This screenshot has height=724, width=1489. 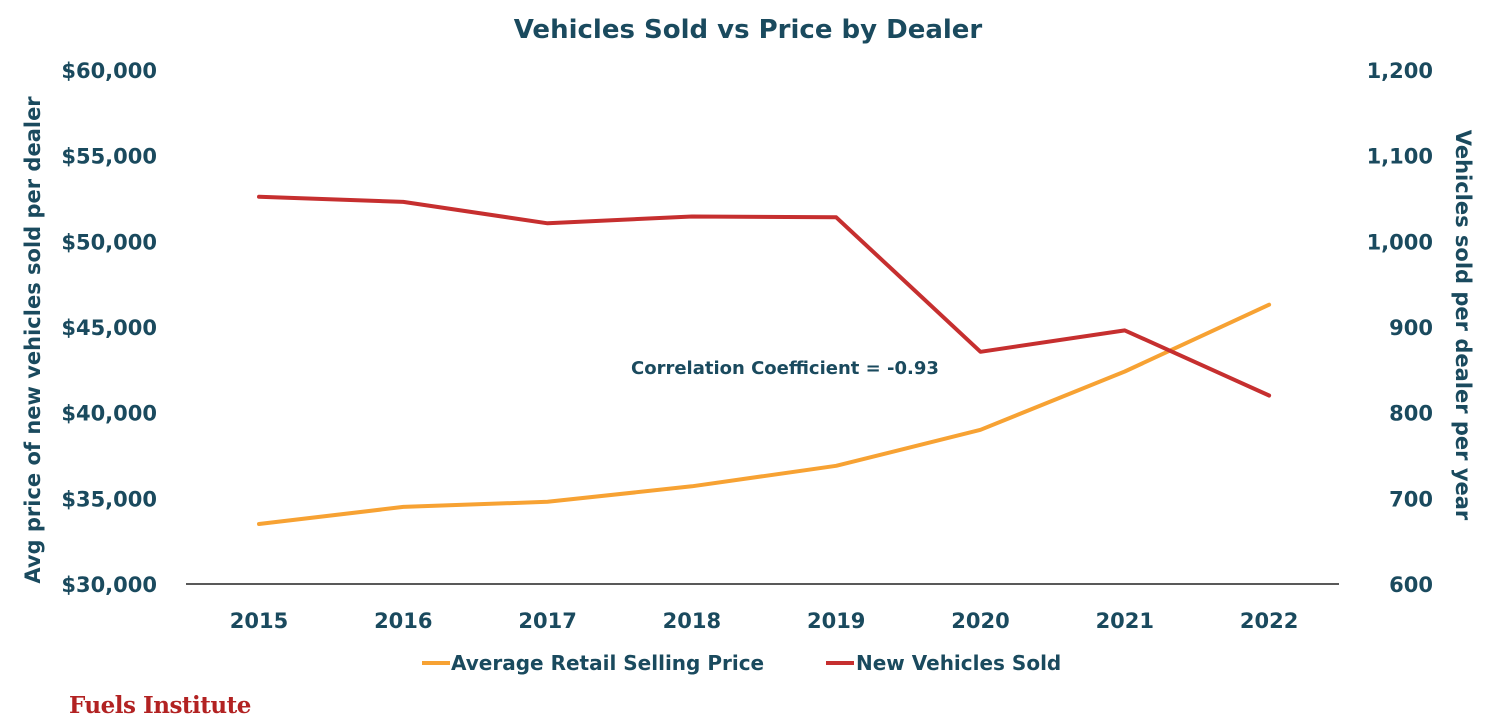 I want to click on x-tick-label: 2018, so click(x=692, y=621).